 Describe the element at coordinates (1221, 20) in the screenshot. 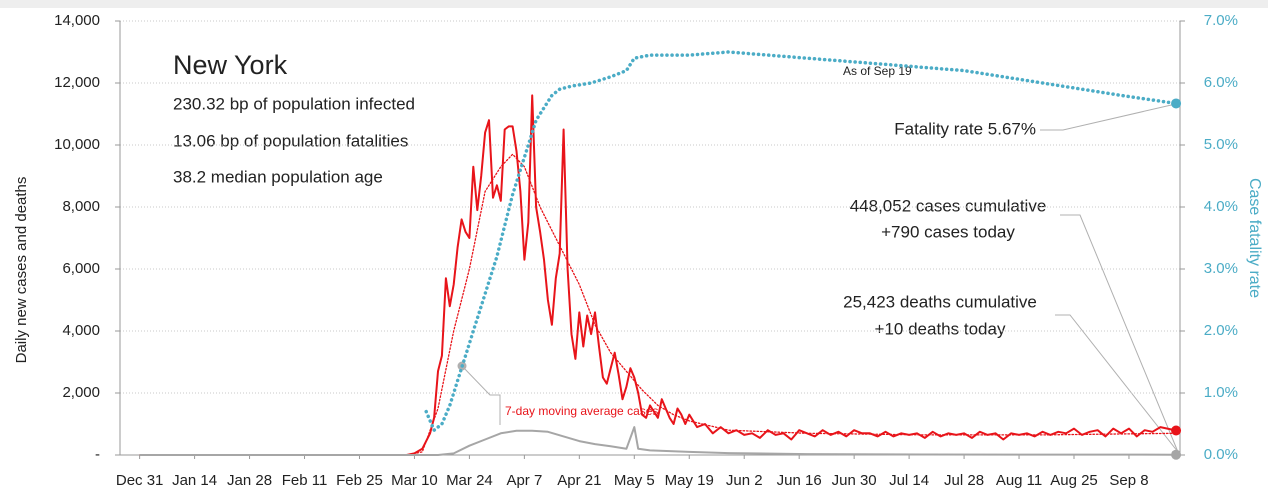

I see `y2-tick-label: 7.0%` at that location.